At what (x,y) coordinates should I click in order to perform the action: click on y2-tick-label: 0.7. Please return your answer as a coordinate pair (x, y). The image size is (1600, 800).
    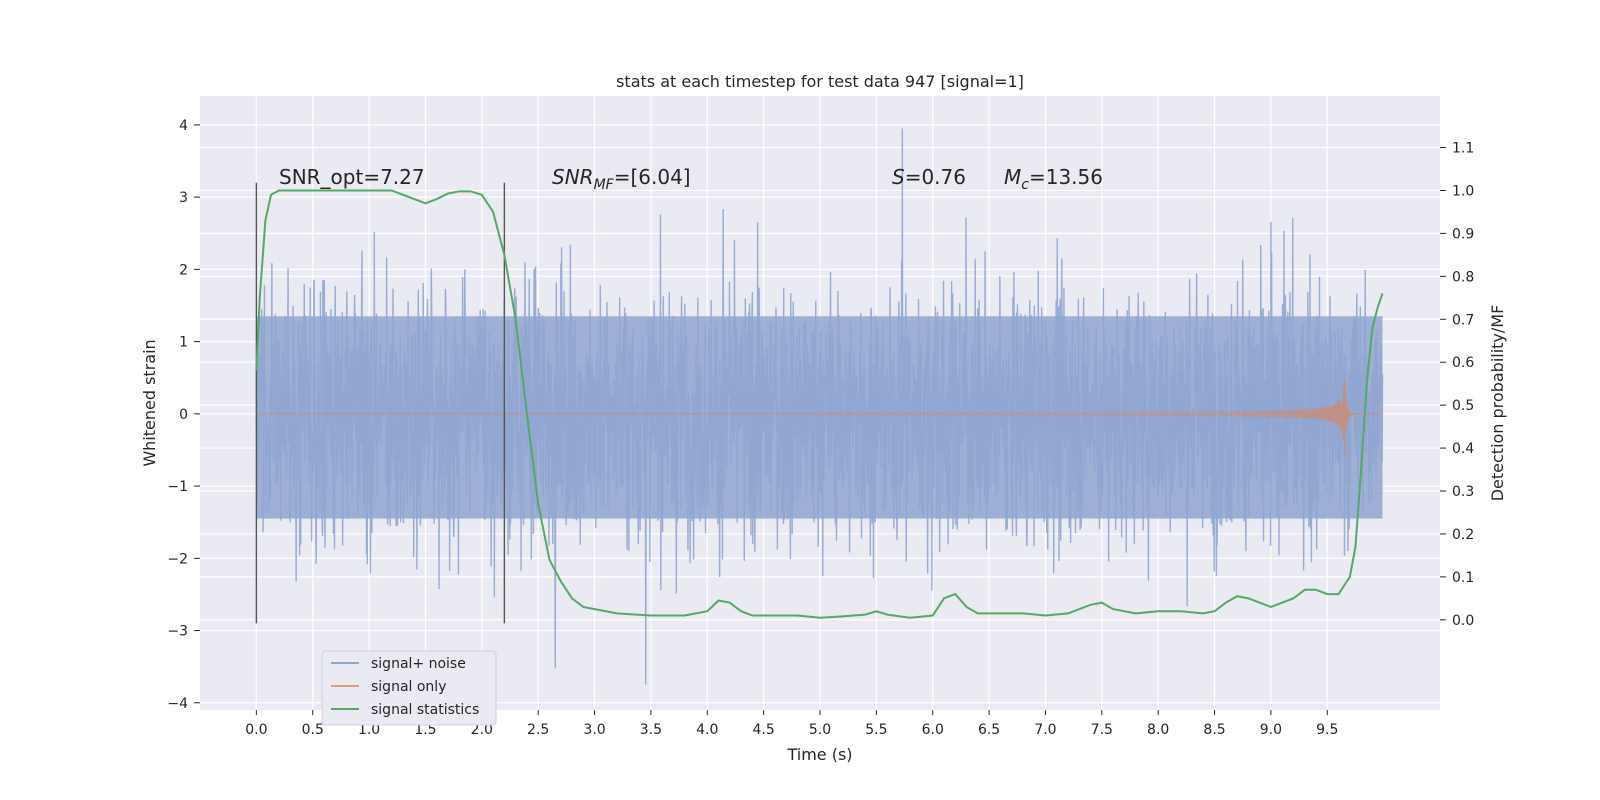
    Looking at the image, I should click on (1463, 320).